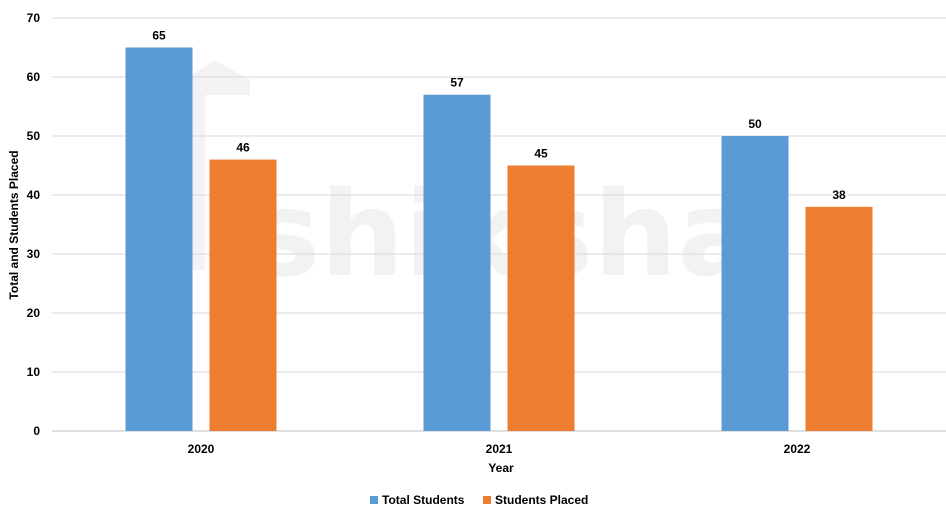 This screenshot has width=946, height=511. What do you see at coordinates (34, 254) in the screenshot?
I see `y-tick-label: 30` at bounding box center [34, 254].